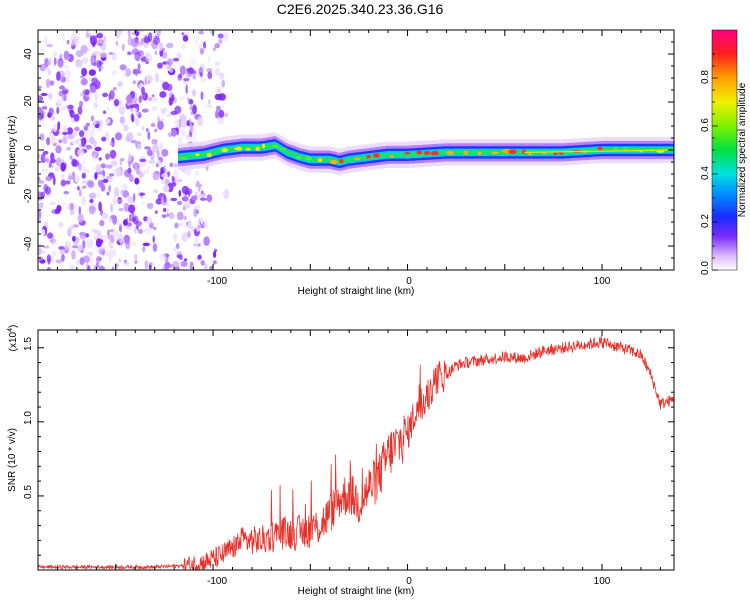 Image resolution: width=750 pixels, height=600 pixels. I want to click on spectrogram-xlabel: Height of straight line (km), so click(356, 291).